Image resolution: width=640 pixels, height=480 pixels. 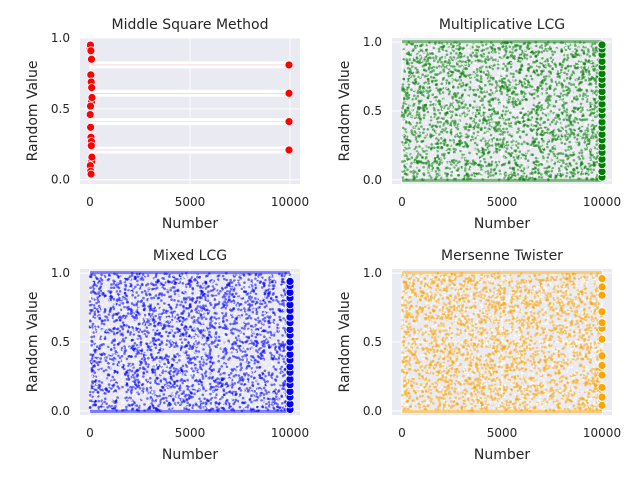 What do you see at coordinates (60, 180) in the screenshot?
I see `y-tick-label: 0.0` at bounding box center [60, 180].